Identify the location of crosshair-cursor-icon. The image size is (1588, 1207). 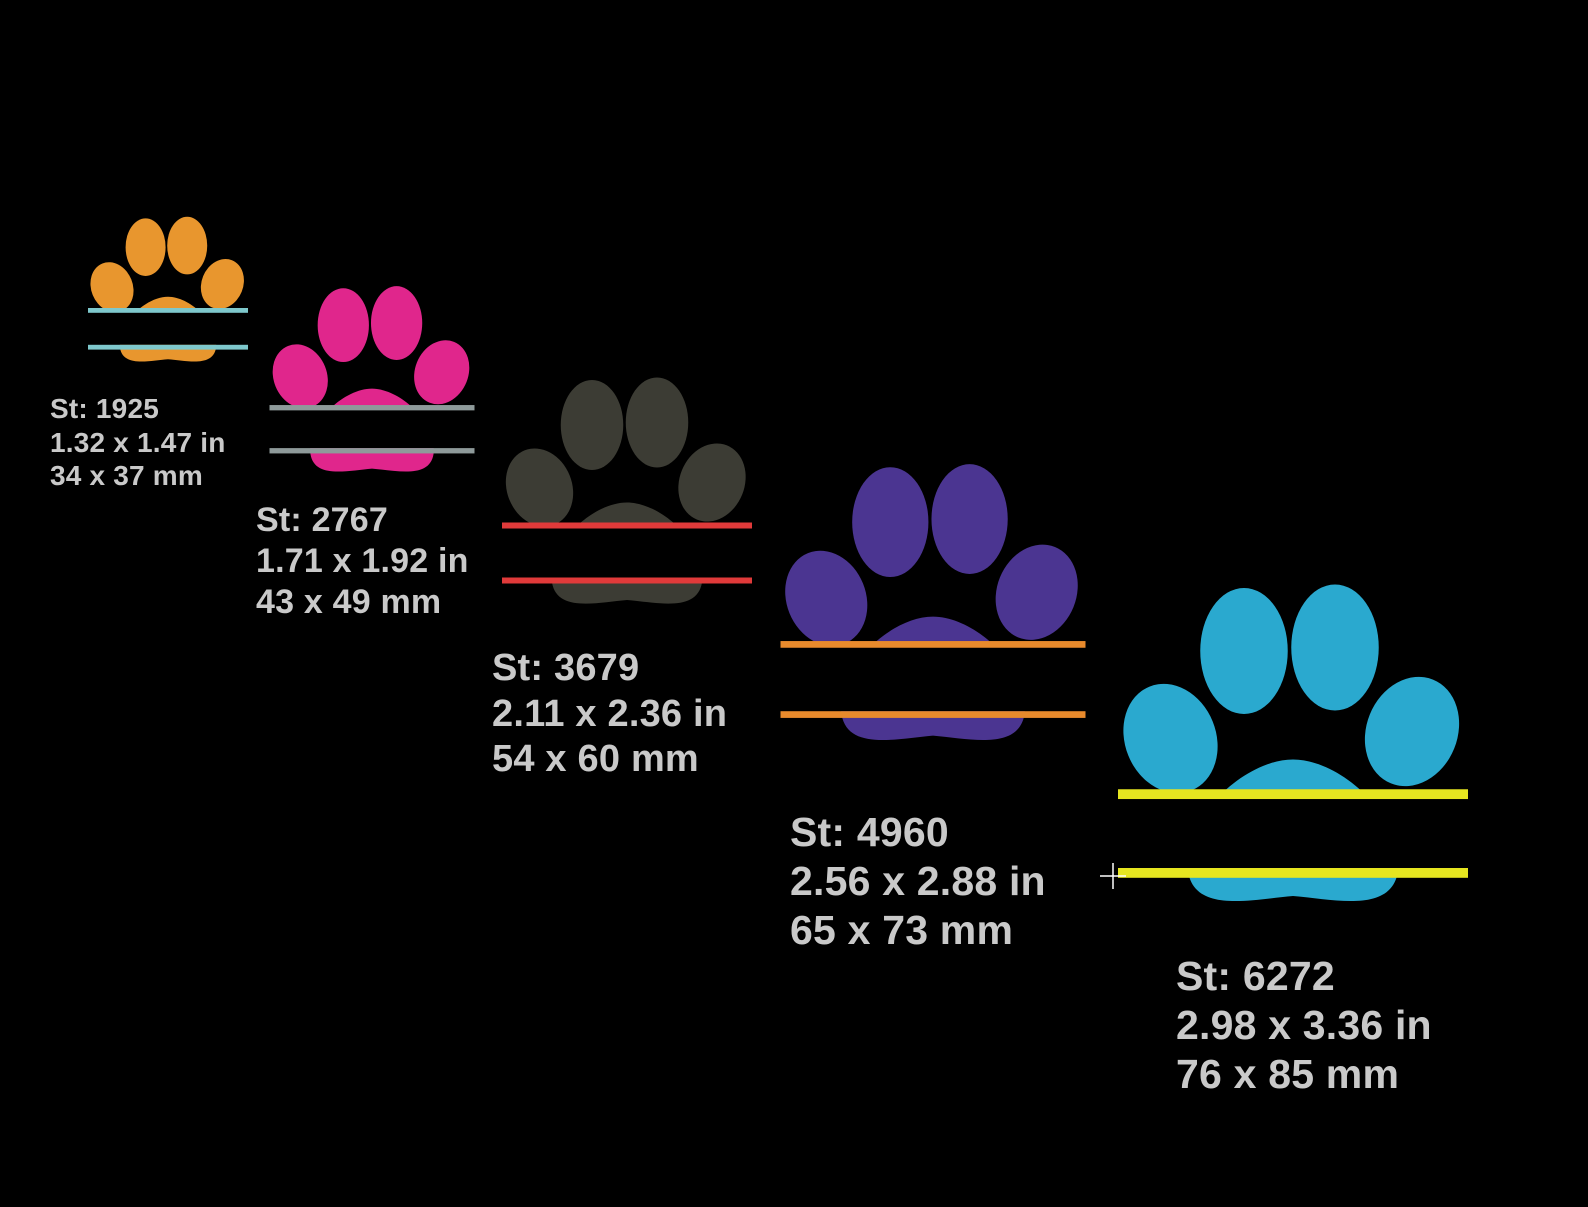
(1113, 876).